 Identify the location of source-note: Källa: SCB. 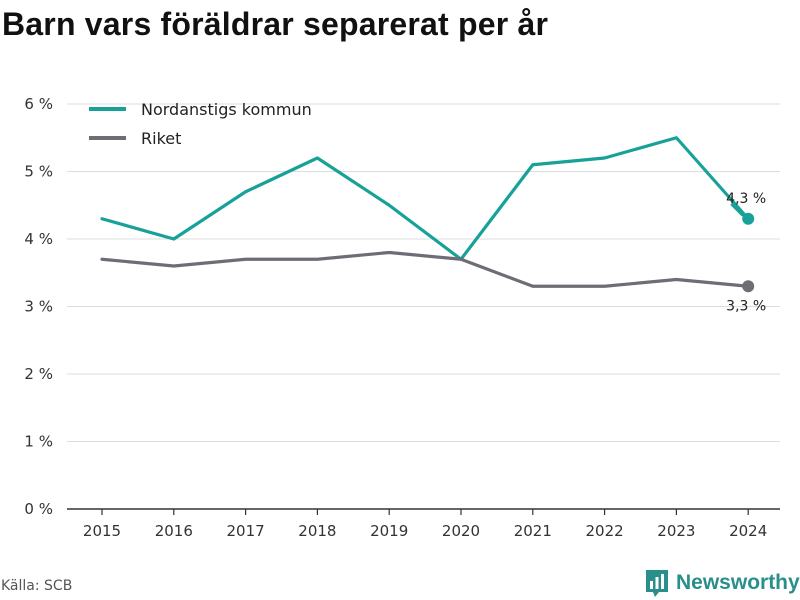
(37, 586).